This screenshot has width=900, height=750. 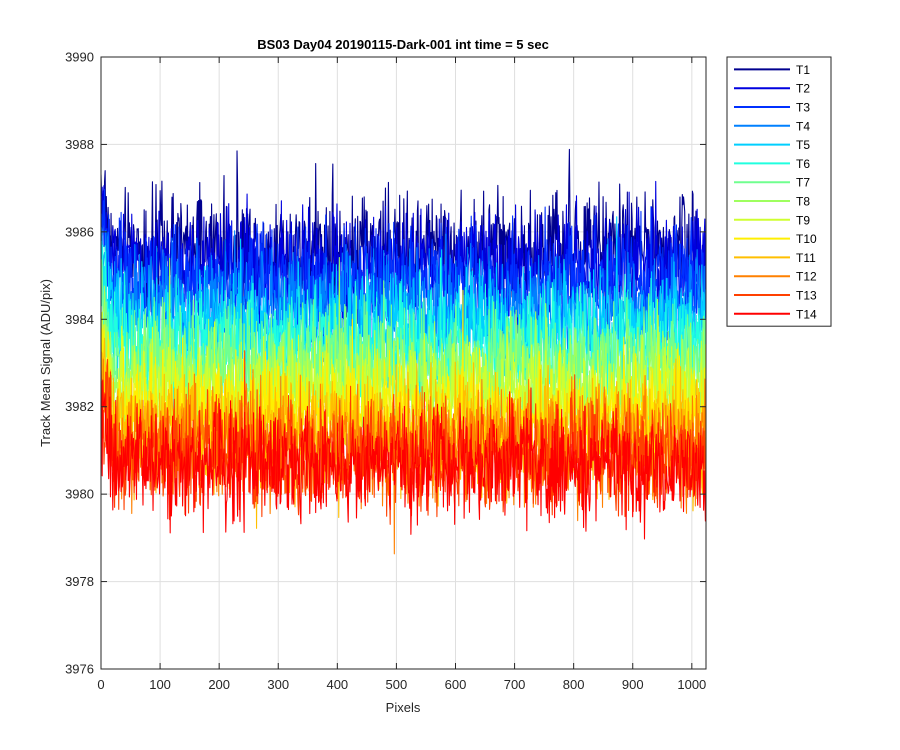 What do you see at coordinates (806, 296) in the screenshot?
I see `legend-label-t13: T13` at bounding box center [806, 296].